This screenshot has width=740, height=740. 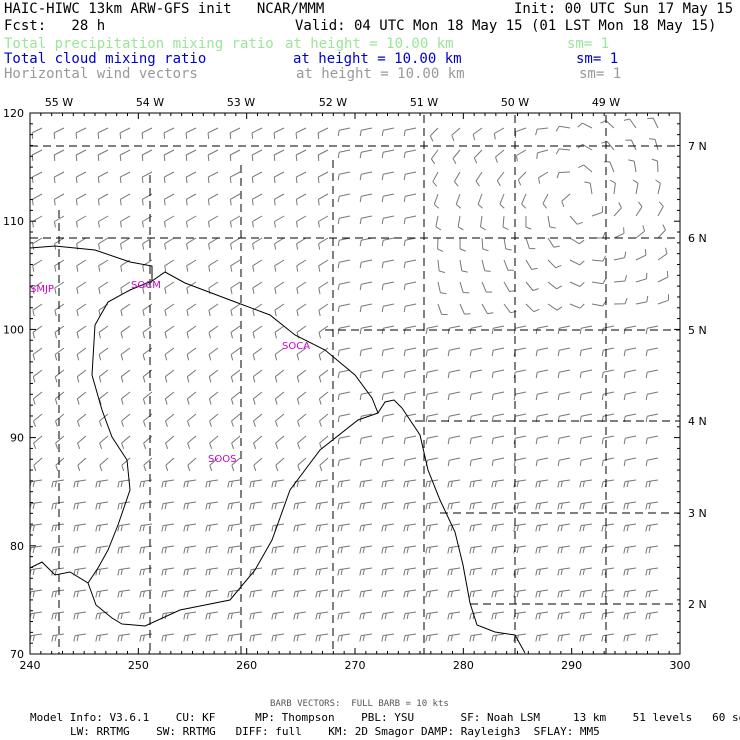 I want to click on station-soos: SOOS, so click(x=222, y=459).